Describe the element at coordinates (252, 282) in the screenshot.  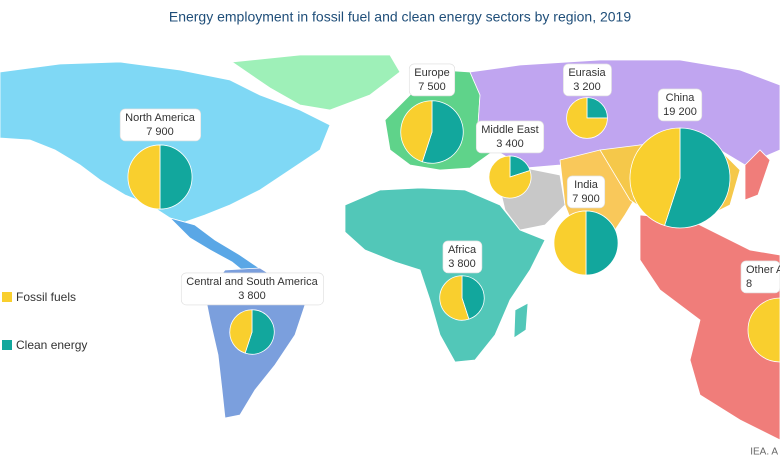
I see `region-name: Central and South America` at that location.